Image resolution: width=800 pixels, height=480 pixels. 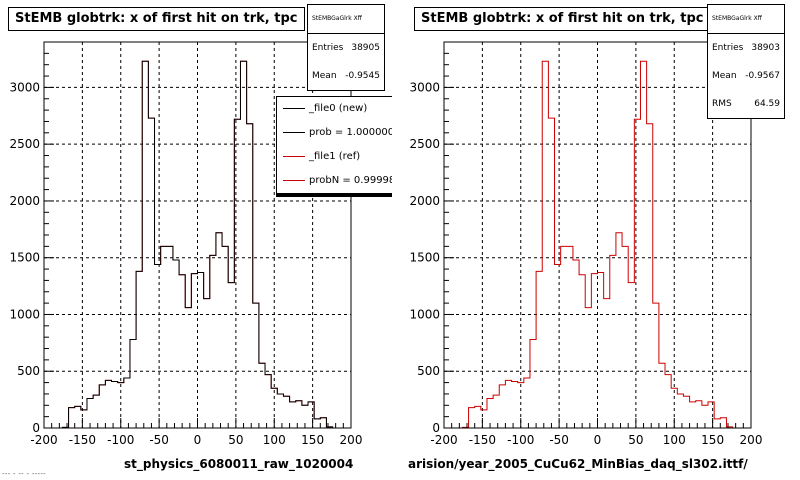 I want to click on left-y-tick-label-1: 500, so click(x=28, y=371).